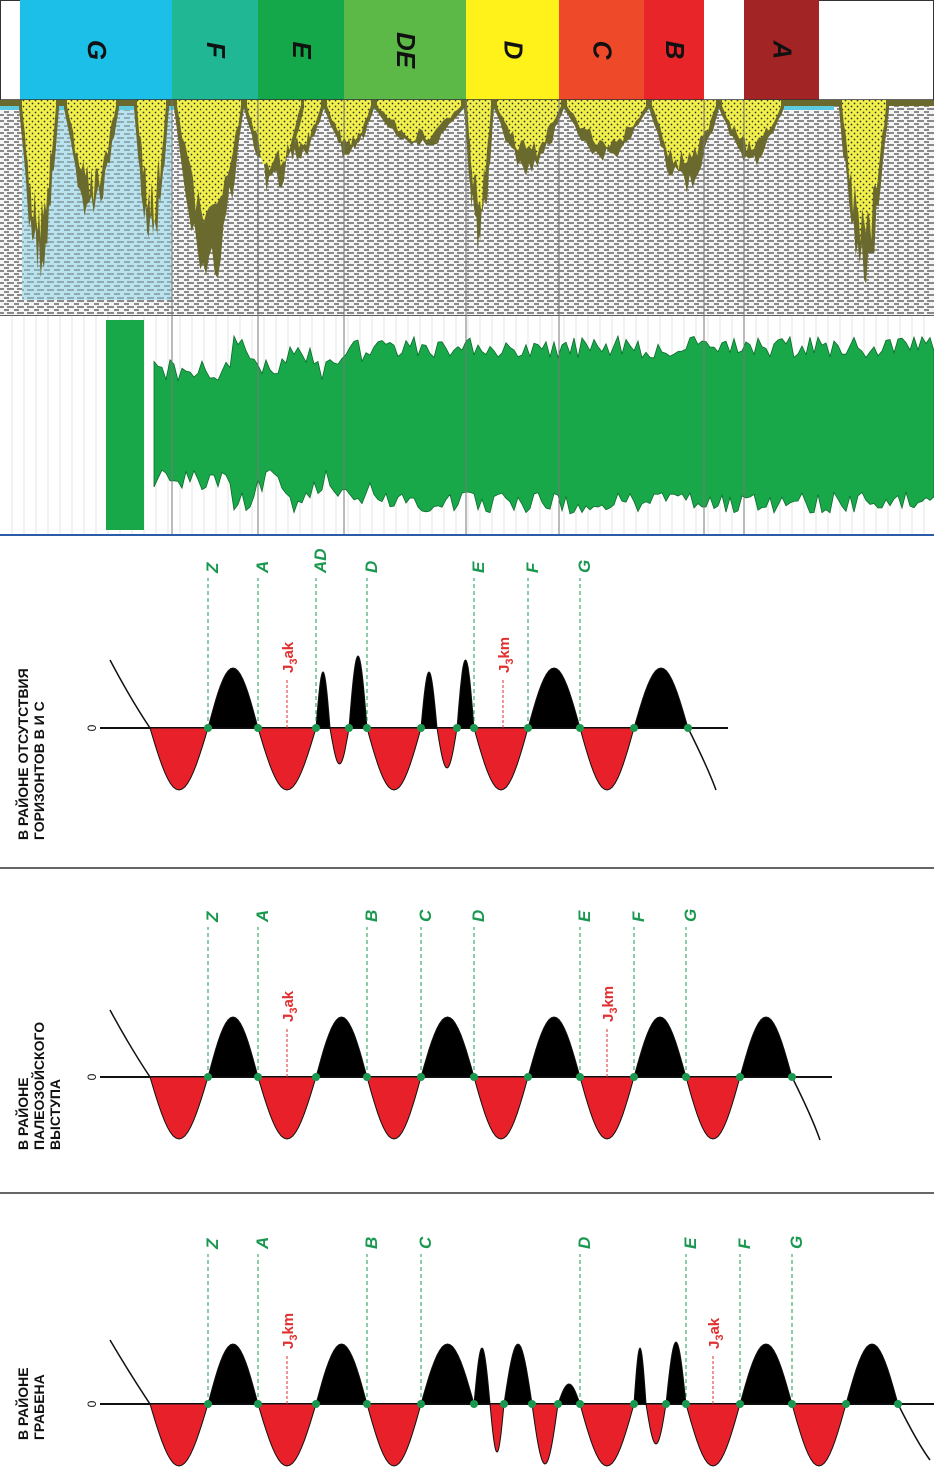 This screenshot has width=934, height=1471. I want to click on zone-E, so click(301, 50).